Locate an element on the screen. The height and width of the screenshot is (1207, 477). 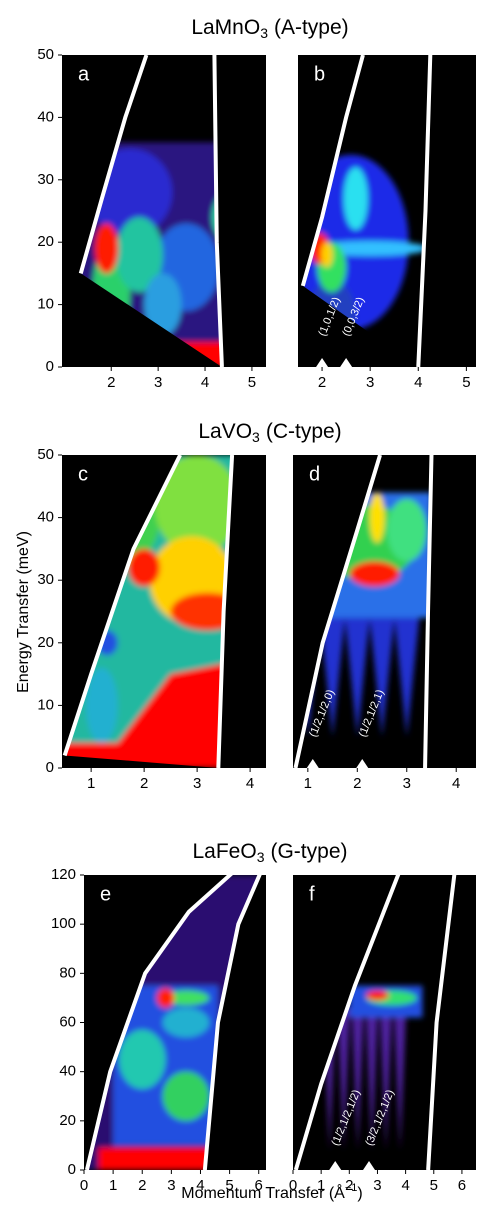
x-tick-label: 0 is located at coordinates (84, 1185).